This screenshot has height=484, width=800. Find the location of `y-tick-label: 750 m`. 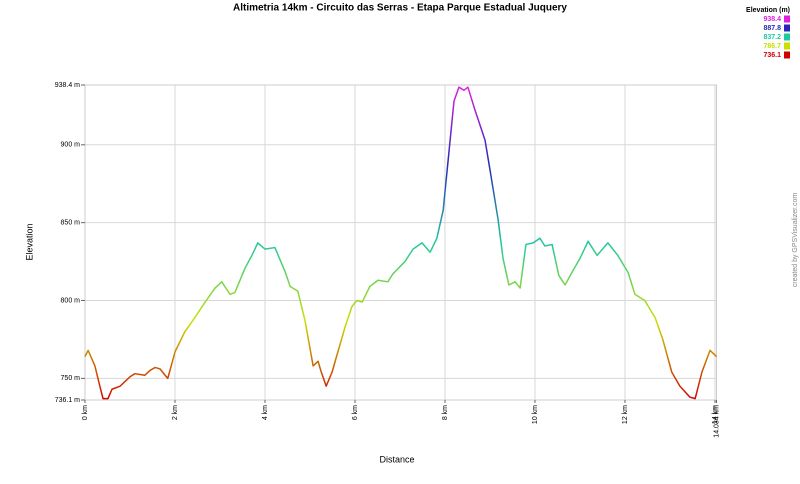

y-tick-label: 750 m is located at coordinates (71, 378).